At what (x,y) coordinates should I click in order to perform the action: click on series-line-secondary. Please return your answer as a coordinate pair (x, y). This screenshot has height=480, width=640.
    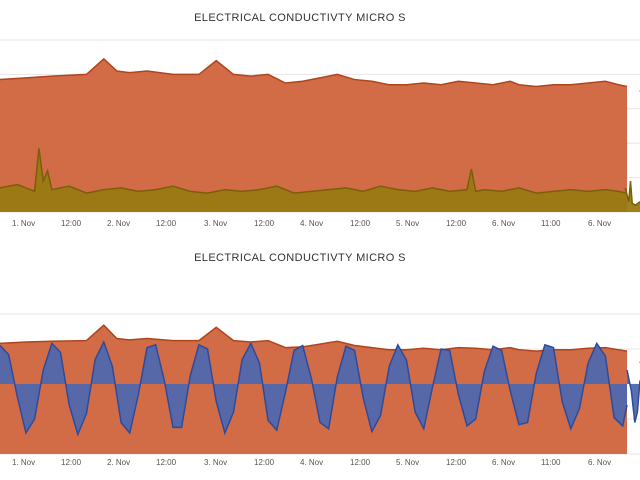
    Looking at the image, I should click on (314, 171).